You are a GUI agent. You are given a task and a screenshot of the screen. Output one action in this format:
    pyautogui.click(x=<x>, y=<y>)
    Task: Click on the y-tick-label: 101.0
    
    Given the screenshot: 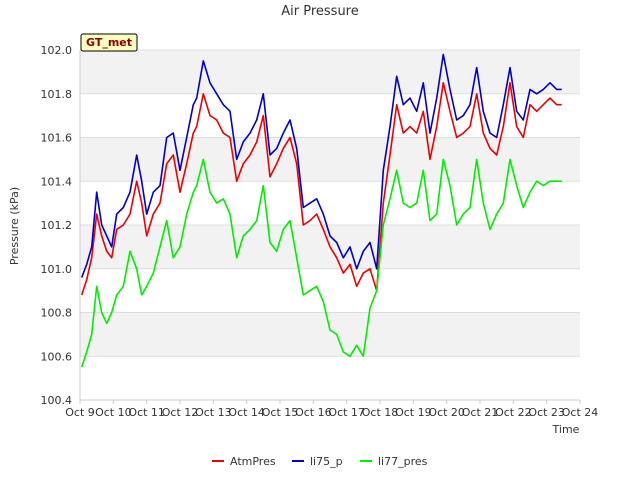 What is the action you would take?
    pyautogui.click(x=57, y=269)
    